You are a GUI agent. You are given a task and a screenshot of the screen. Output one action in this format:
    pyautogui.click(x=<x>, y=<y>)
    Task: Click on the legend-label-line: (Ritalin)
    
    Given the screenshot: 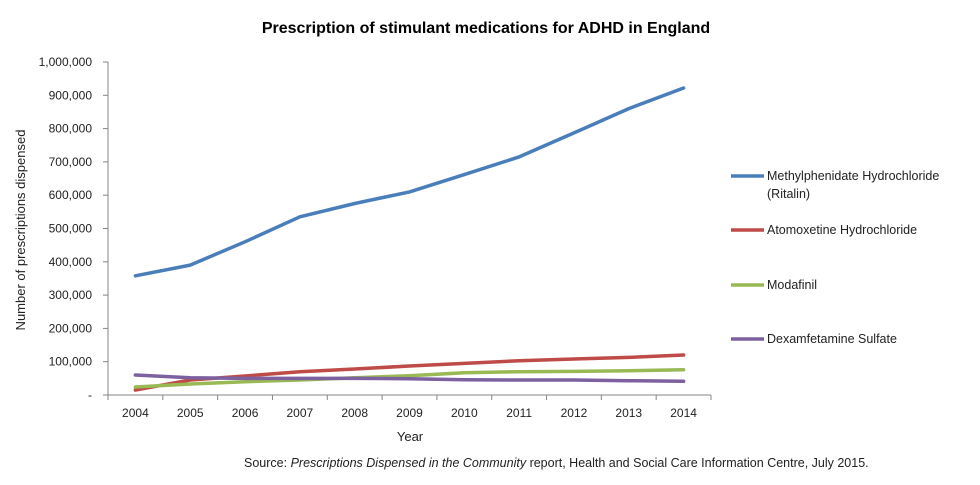 What is the action you would take?
    pyautogui.click(x=788, y=194)
    